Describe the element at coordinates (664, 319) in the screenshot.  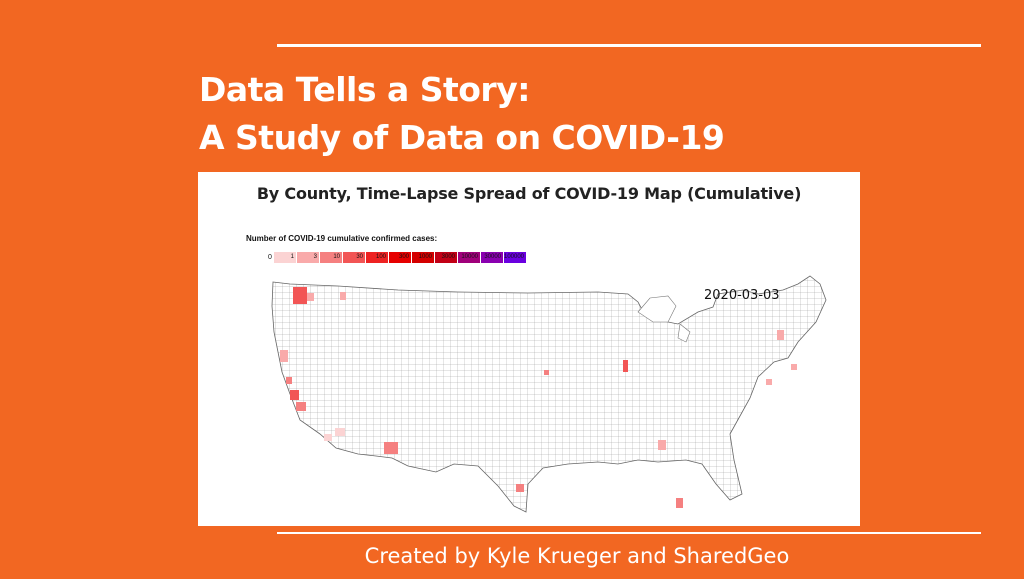
I see `great-lakes-shape` at that location.